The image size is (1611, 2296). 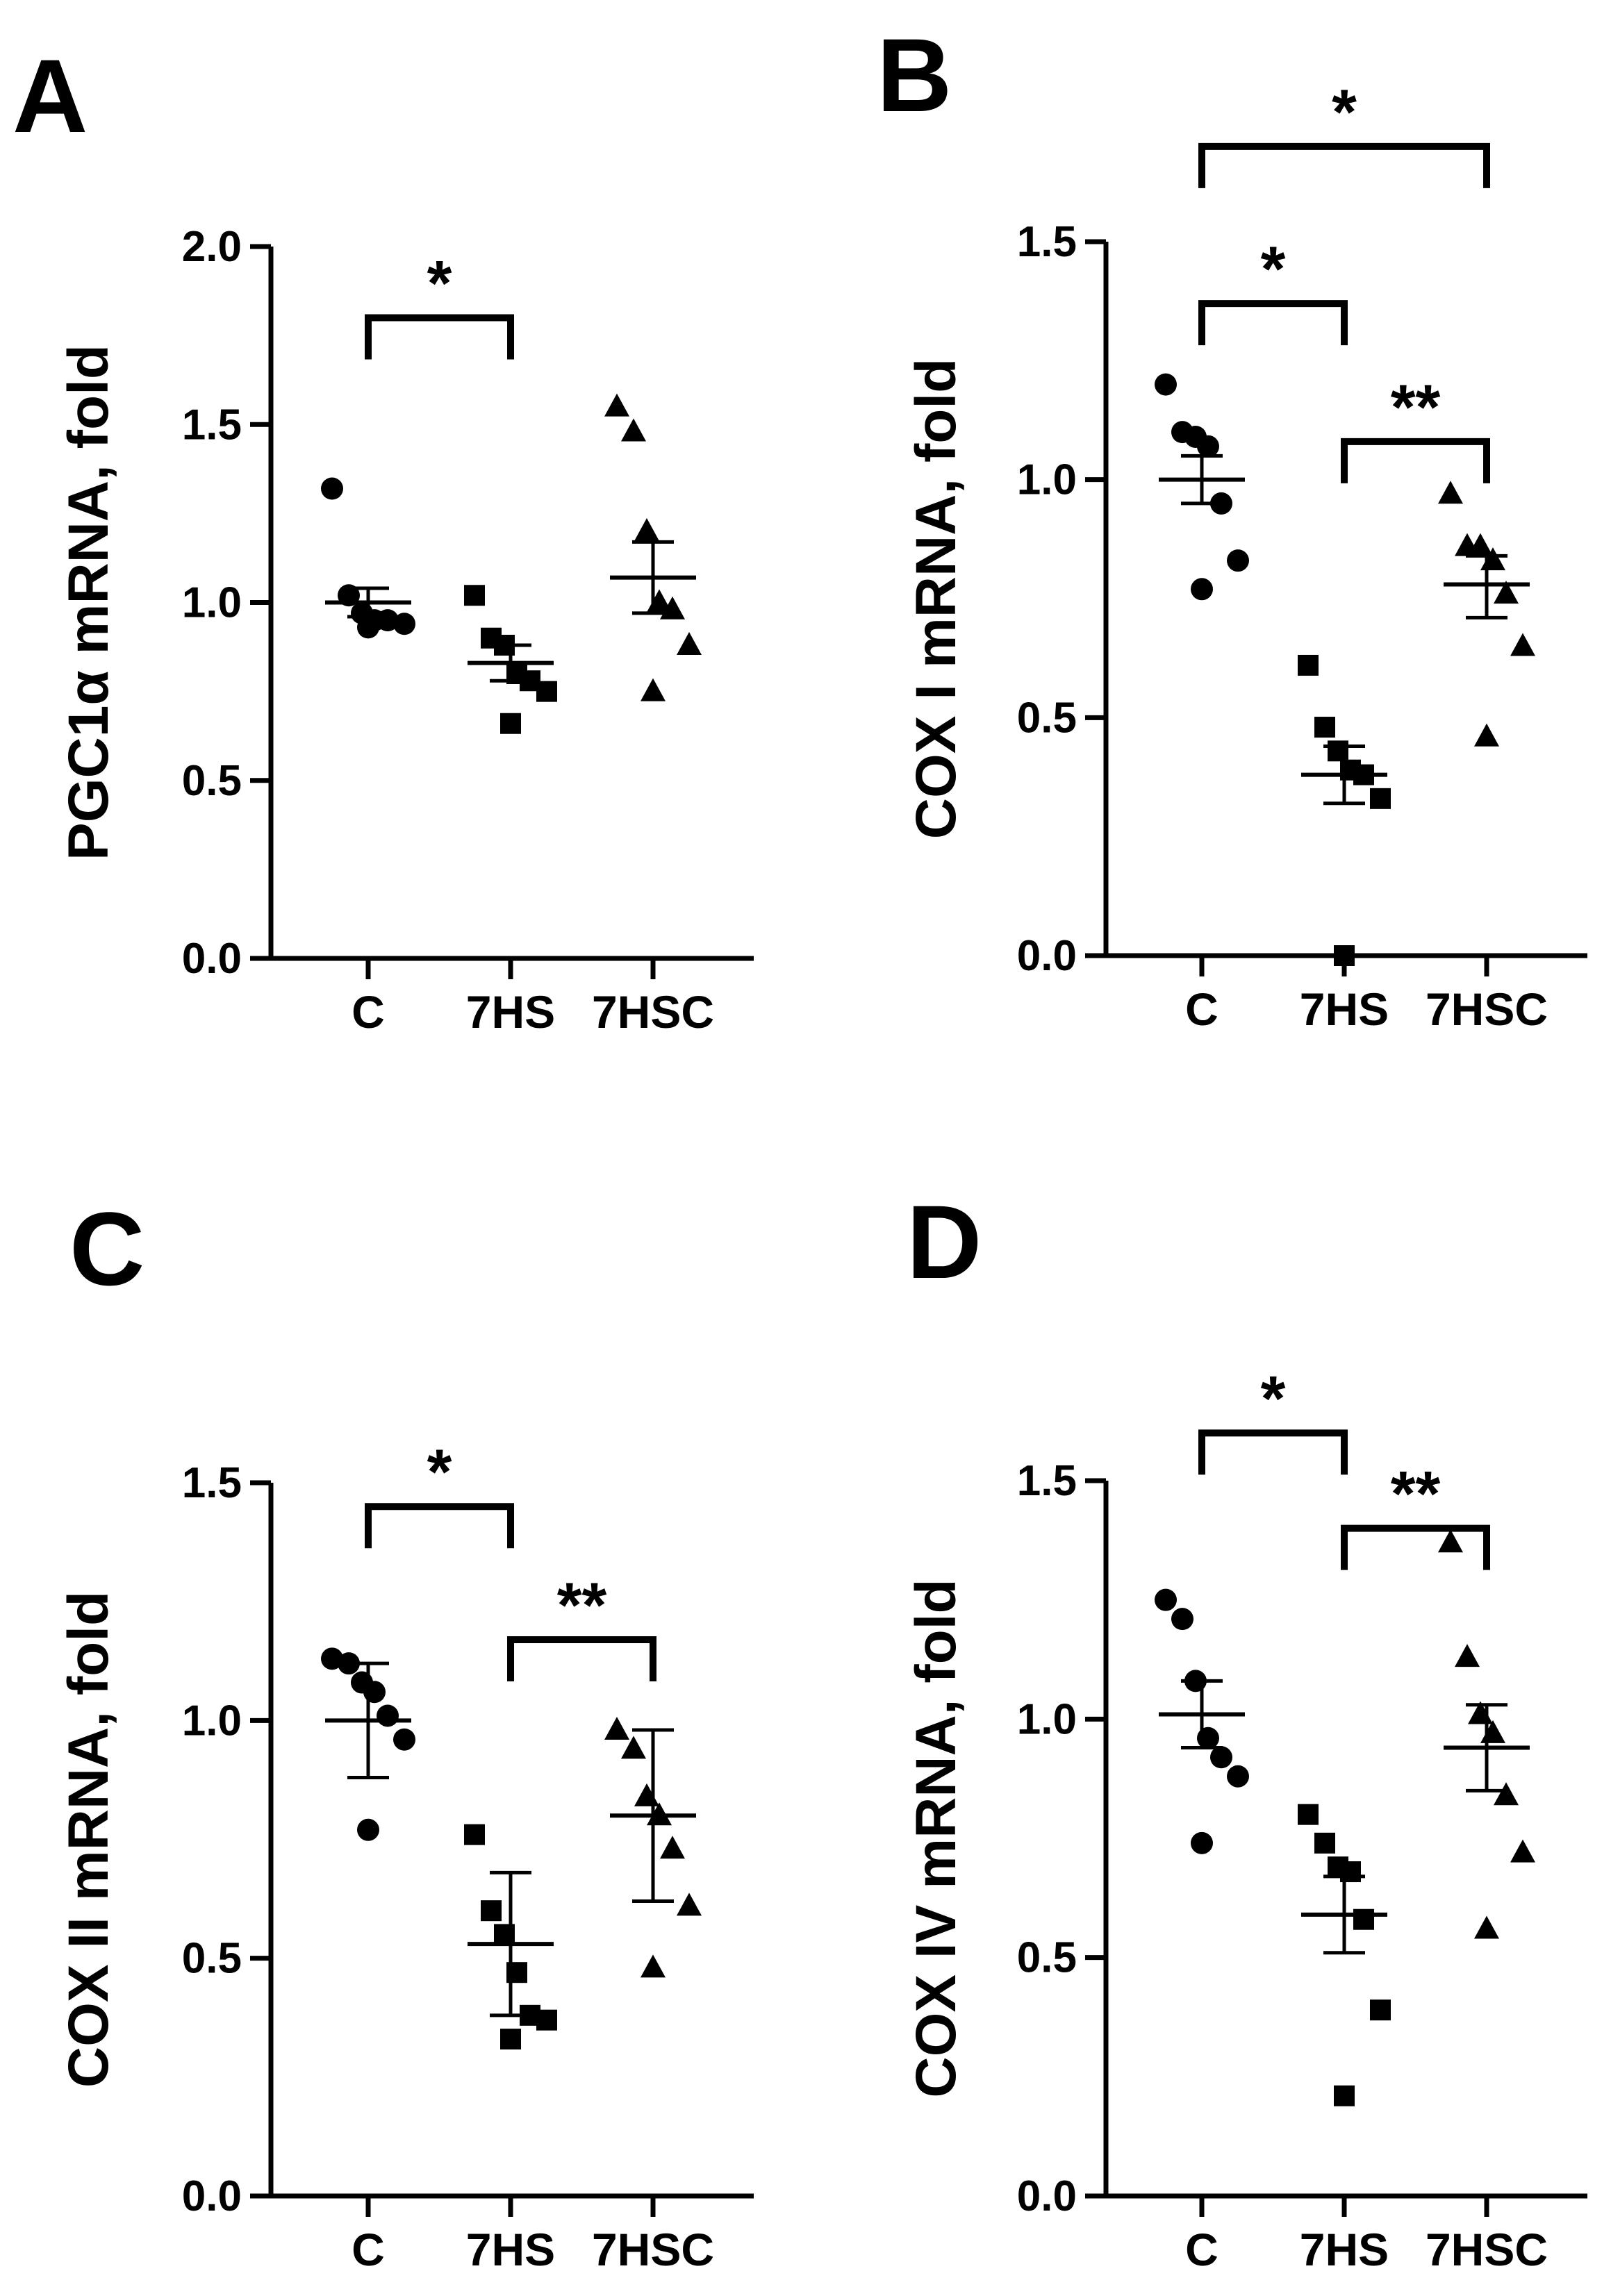 What do you see at coordinates (88, 1839) in the screenshot?
I see `y-axis-title: COX II mRNA, fold` at bounding box center [88, 1839].